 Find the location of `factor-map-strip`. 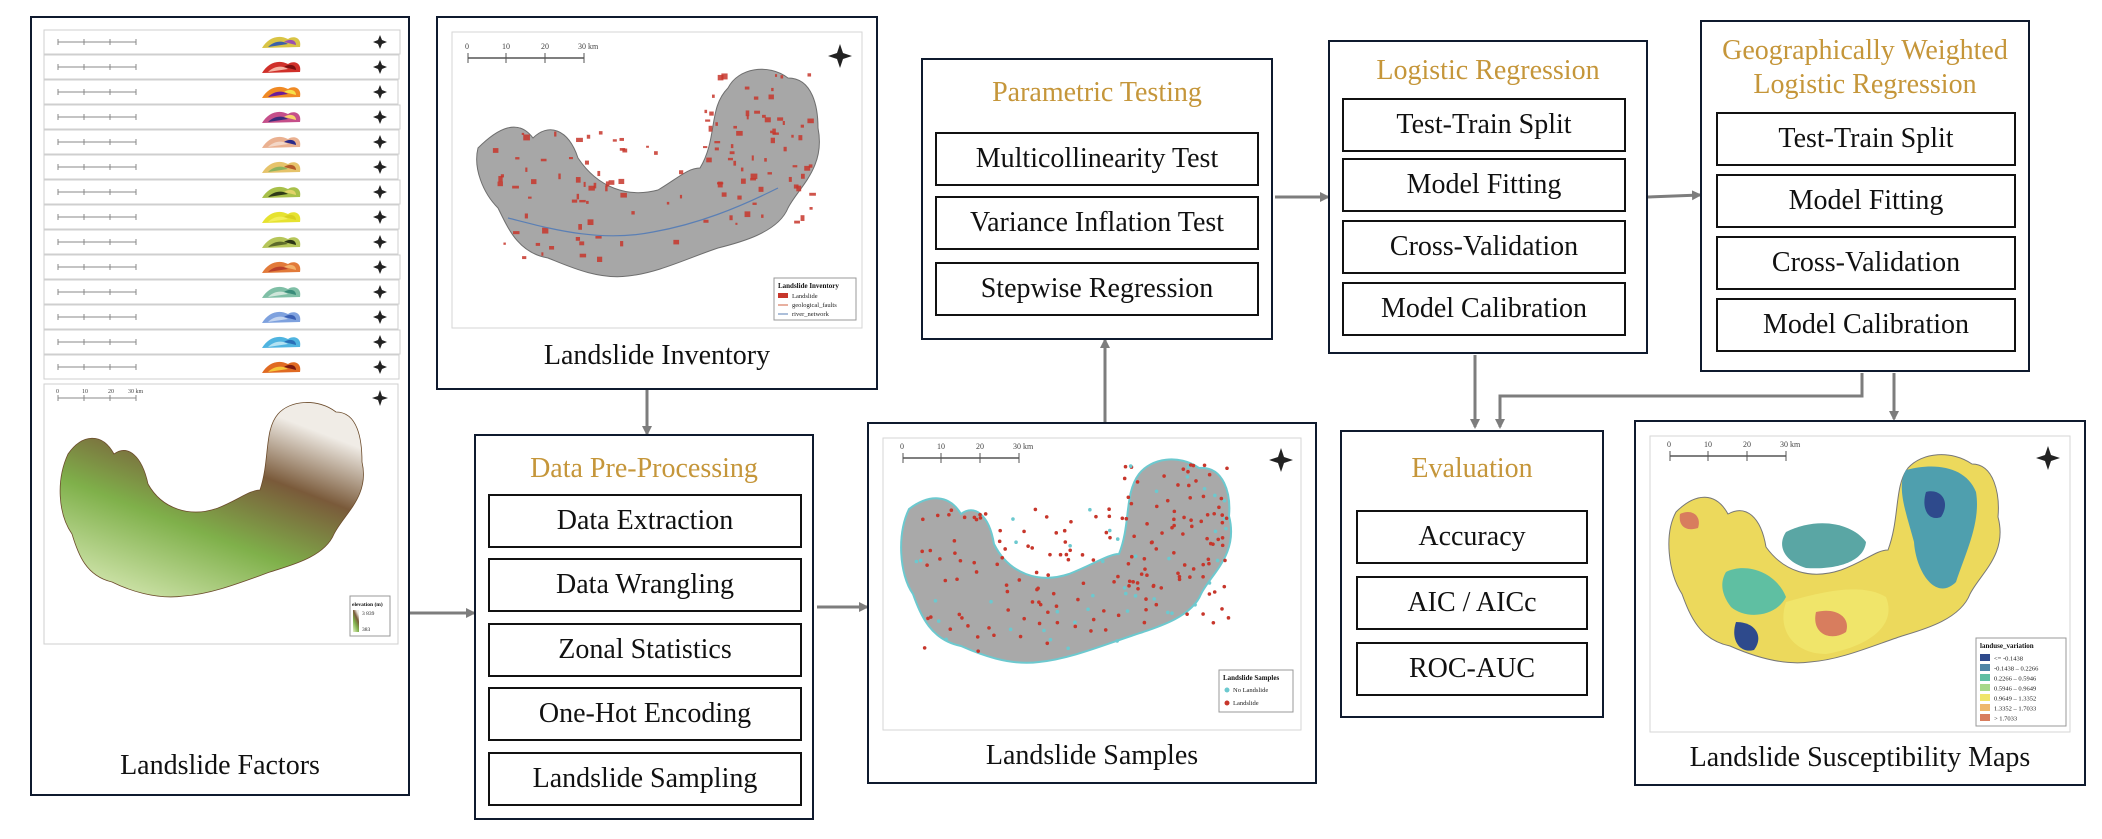

factor-map-strip is located at coordinates (221, 217).